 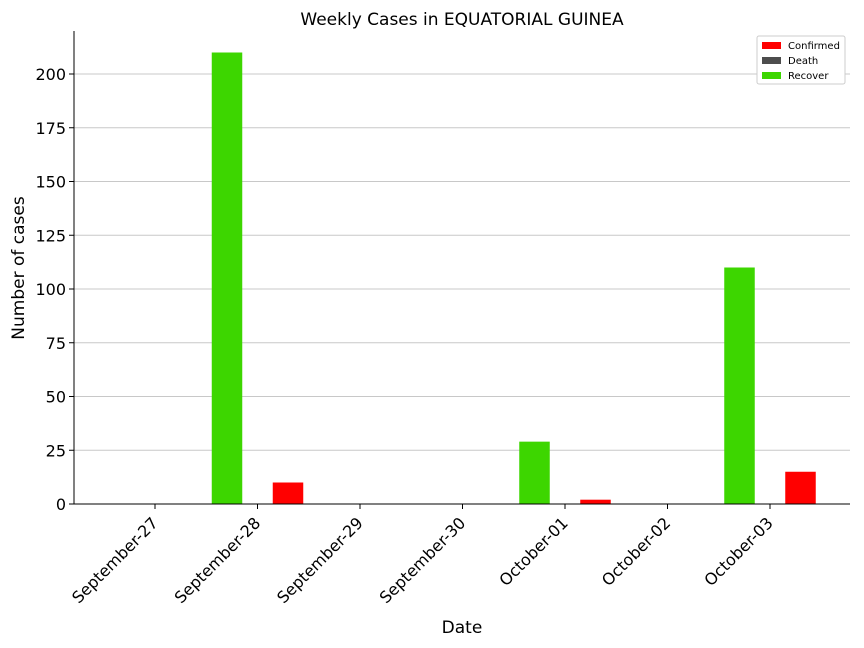 What do you see at coordinates (814, 46) in the screenshot?
I see `legend-label: Confirmed` at bounding box center [814, 46].